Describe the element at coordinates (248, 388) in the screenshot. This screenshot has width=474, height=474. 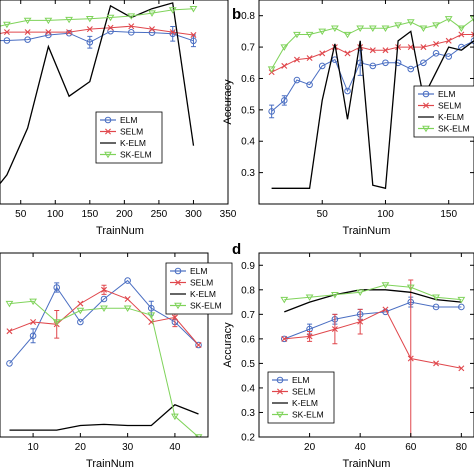
I see `y-tick-label: 0.4` at that location.